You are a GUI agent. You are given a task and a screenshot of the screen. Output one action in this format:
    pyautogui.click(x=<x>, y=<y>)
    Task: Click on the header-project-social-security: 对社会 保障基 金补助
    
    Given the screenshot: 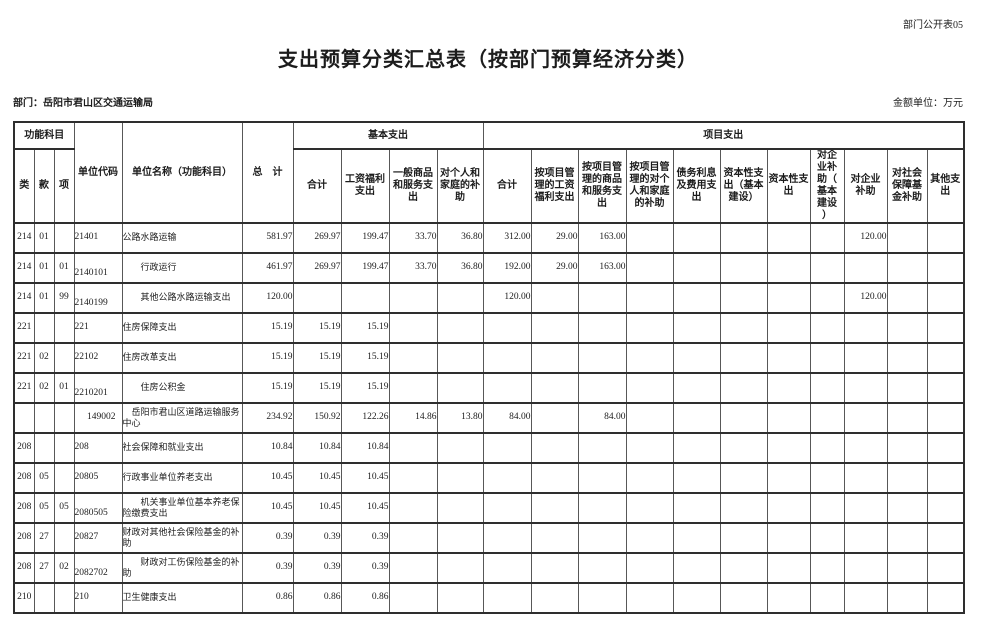 What is the action you would take?
    pyautogui.click(x=907, y=186)
    